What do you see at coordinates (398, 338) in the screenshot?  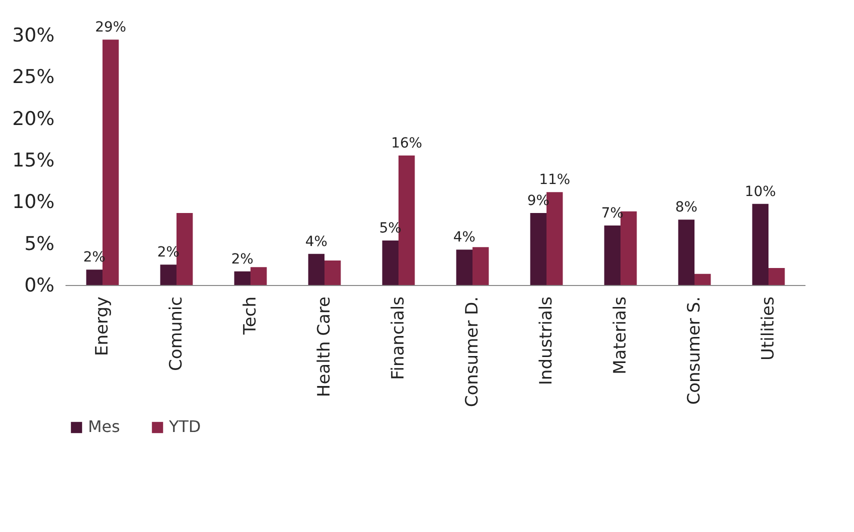 I see `x-tick-label: Financials` at bounding box center [398, 338].